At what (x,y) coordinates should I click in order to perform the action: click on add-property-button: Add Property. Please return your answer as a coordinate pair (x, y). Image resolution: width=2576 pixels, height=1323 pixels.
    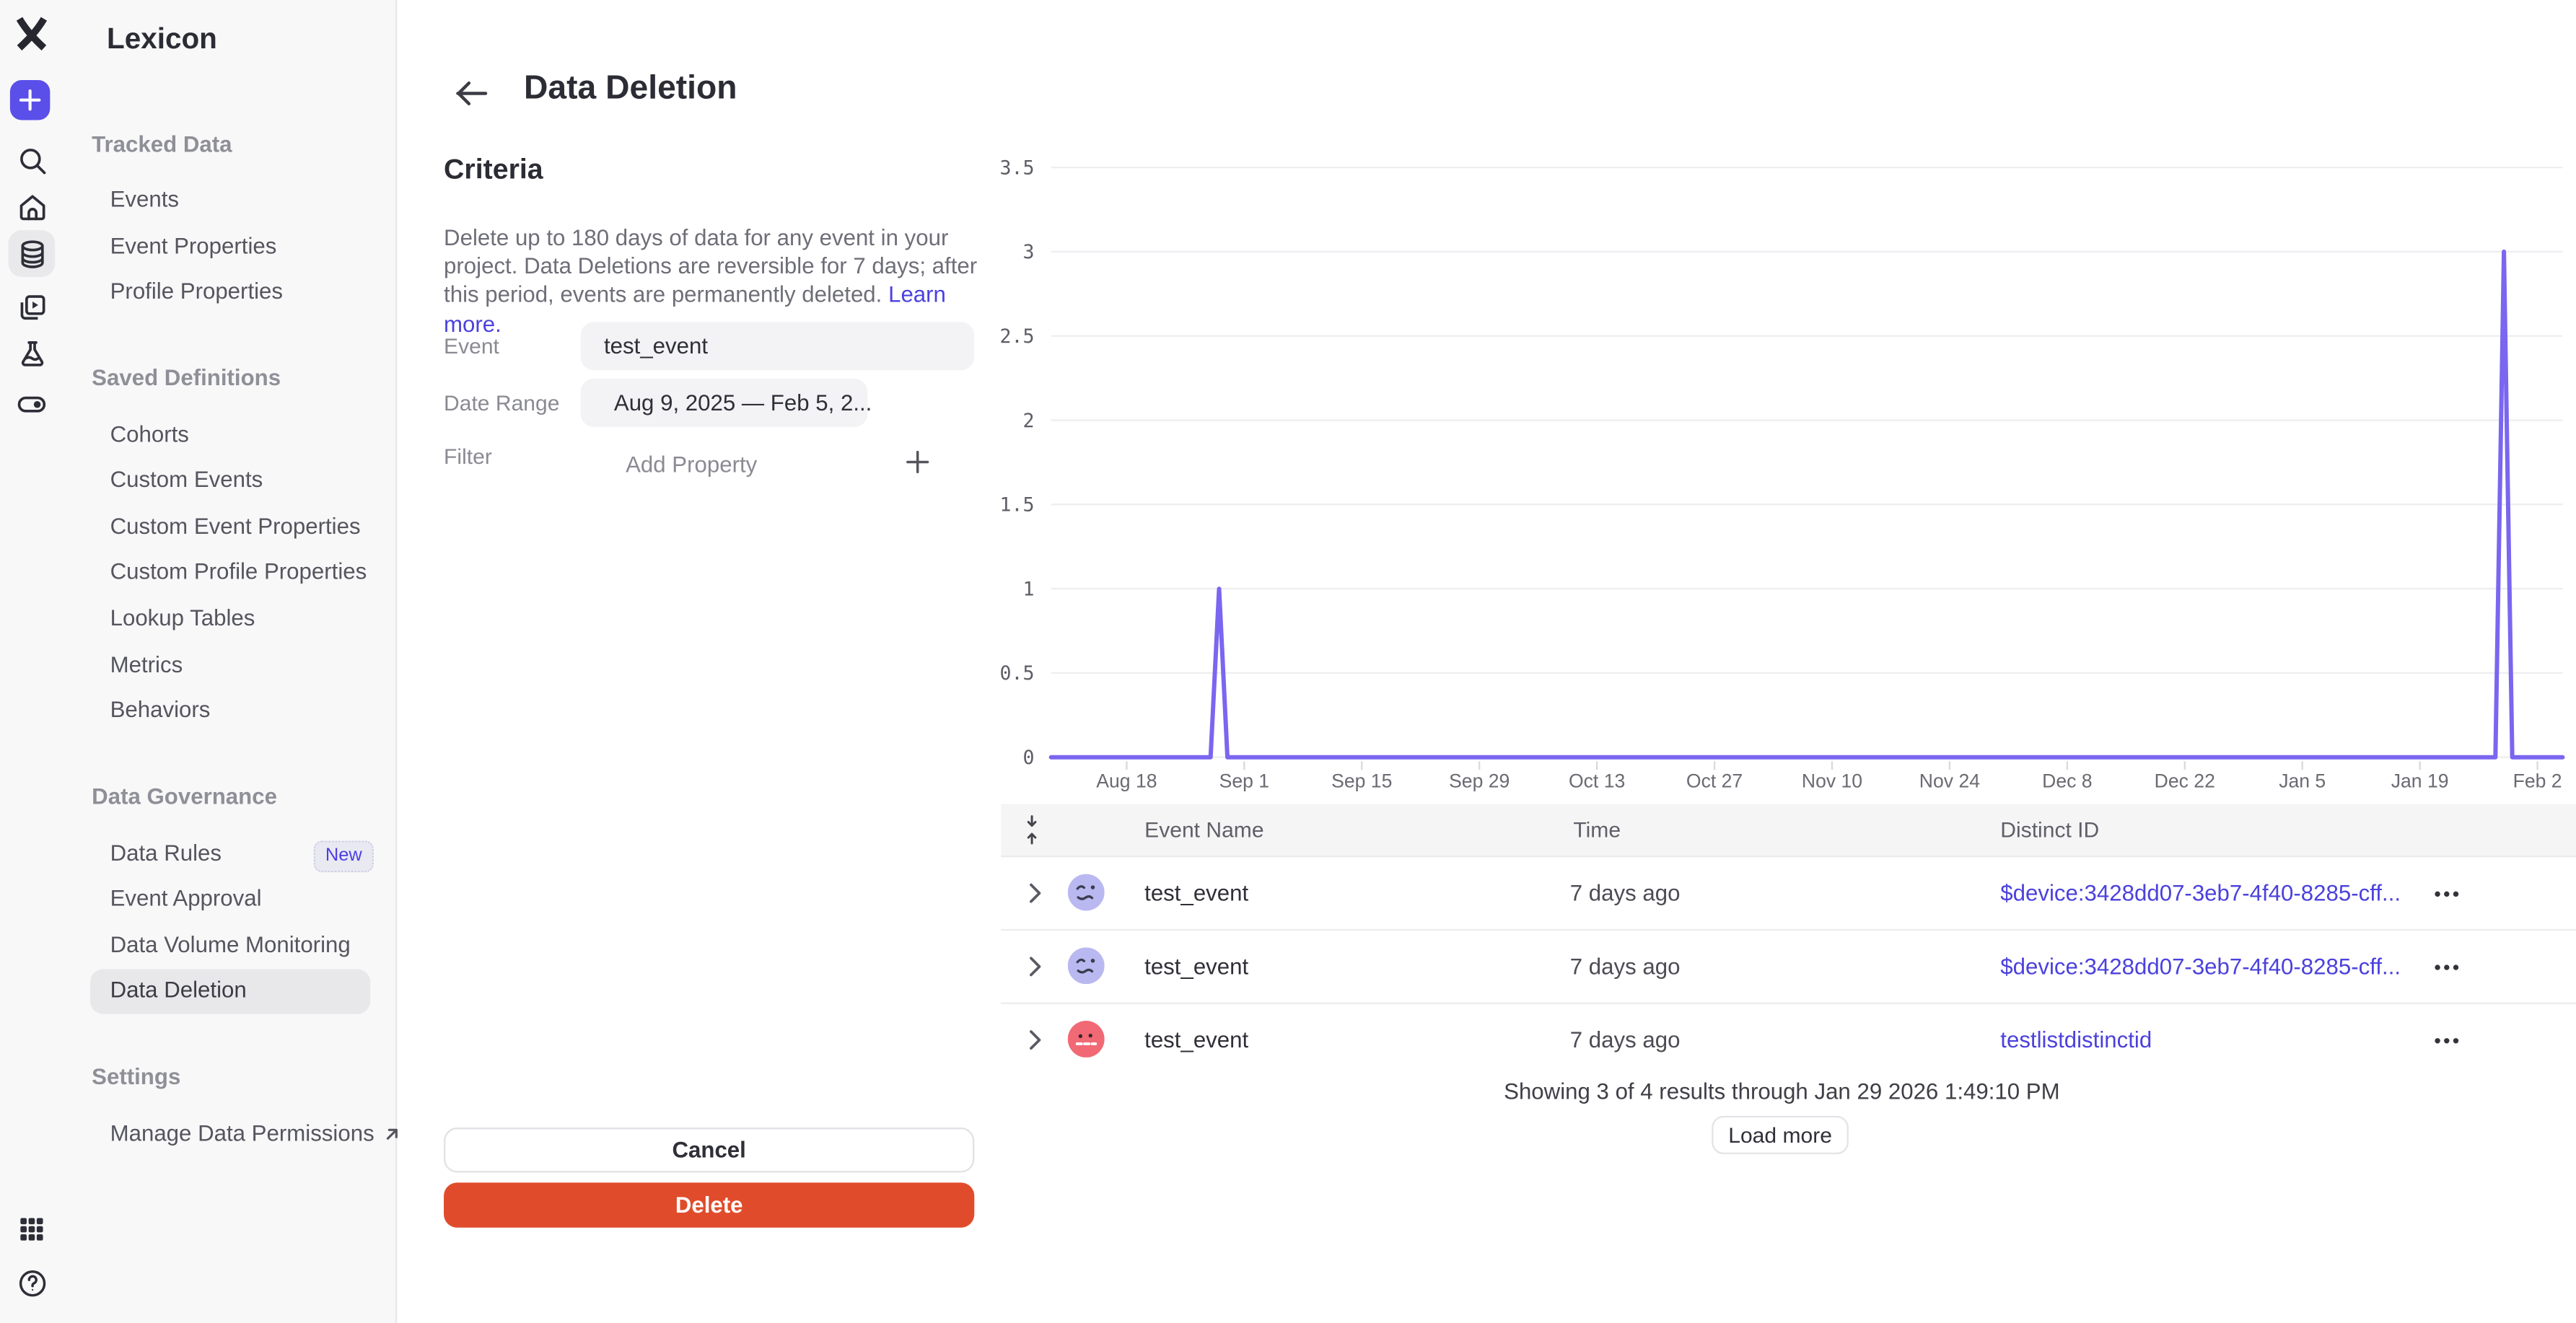
    Looking at the image, I should click on (692, 465).